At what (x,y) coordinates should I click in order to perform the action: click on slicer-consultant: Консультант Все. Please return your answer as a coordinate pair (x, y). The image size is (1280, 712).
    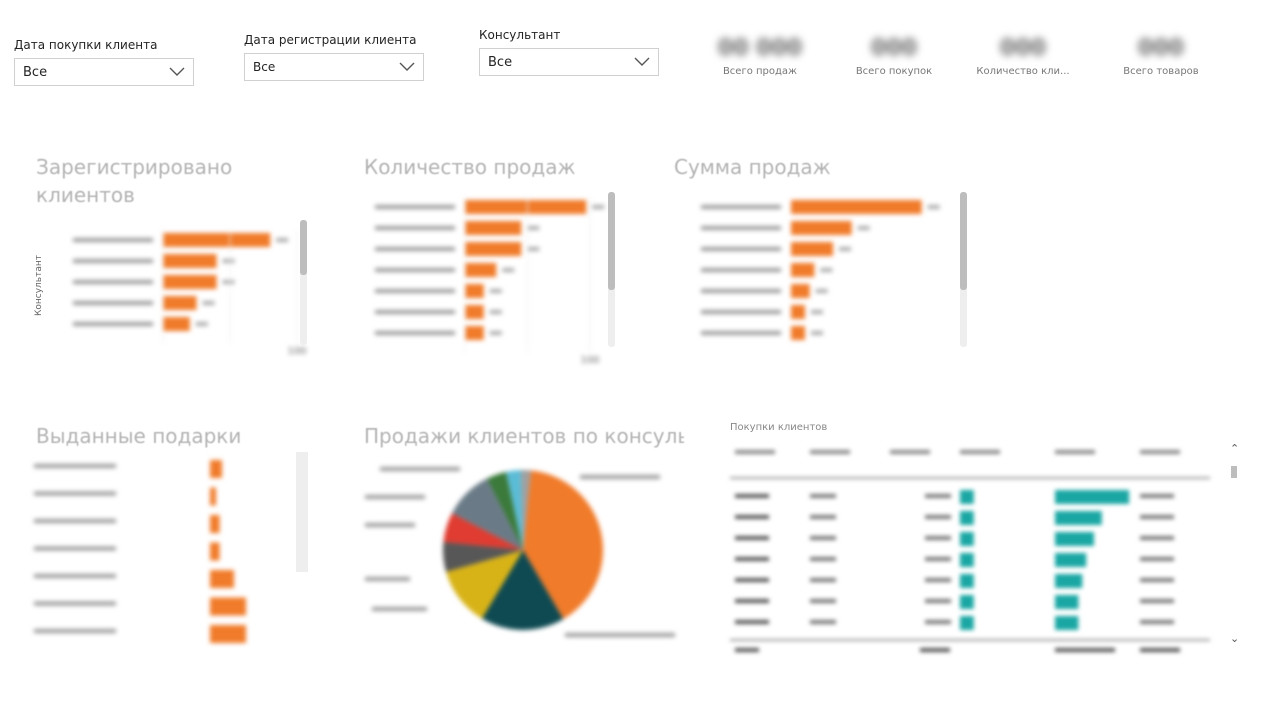
    Looking at the image, I should click on (569, 52).